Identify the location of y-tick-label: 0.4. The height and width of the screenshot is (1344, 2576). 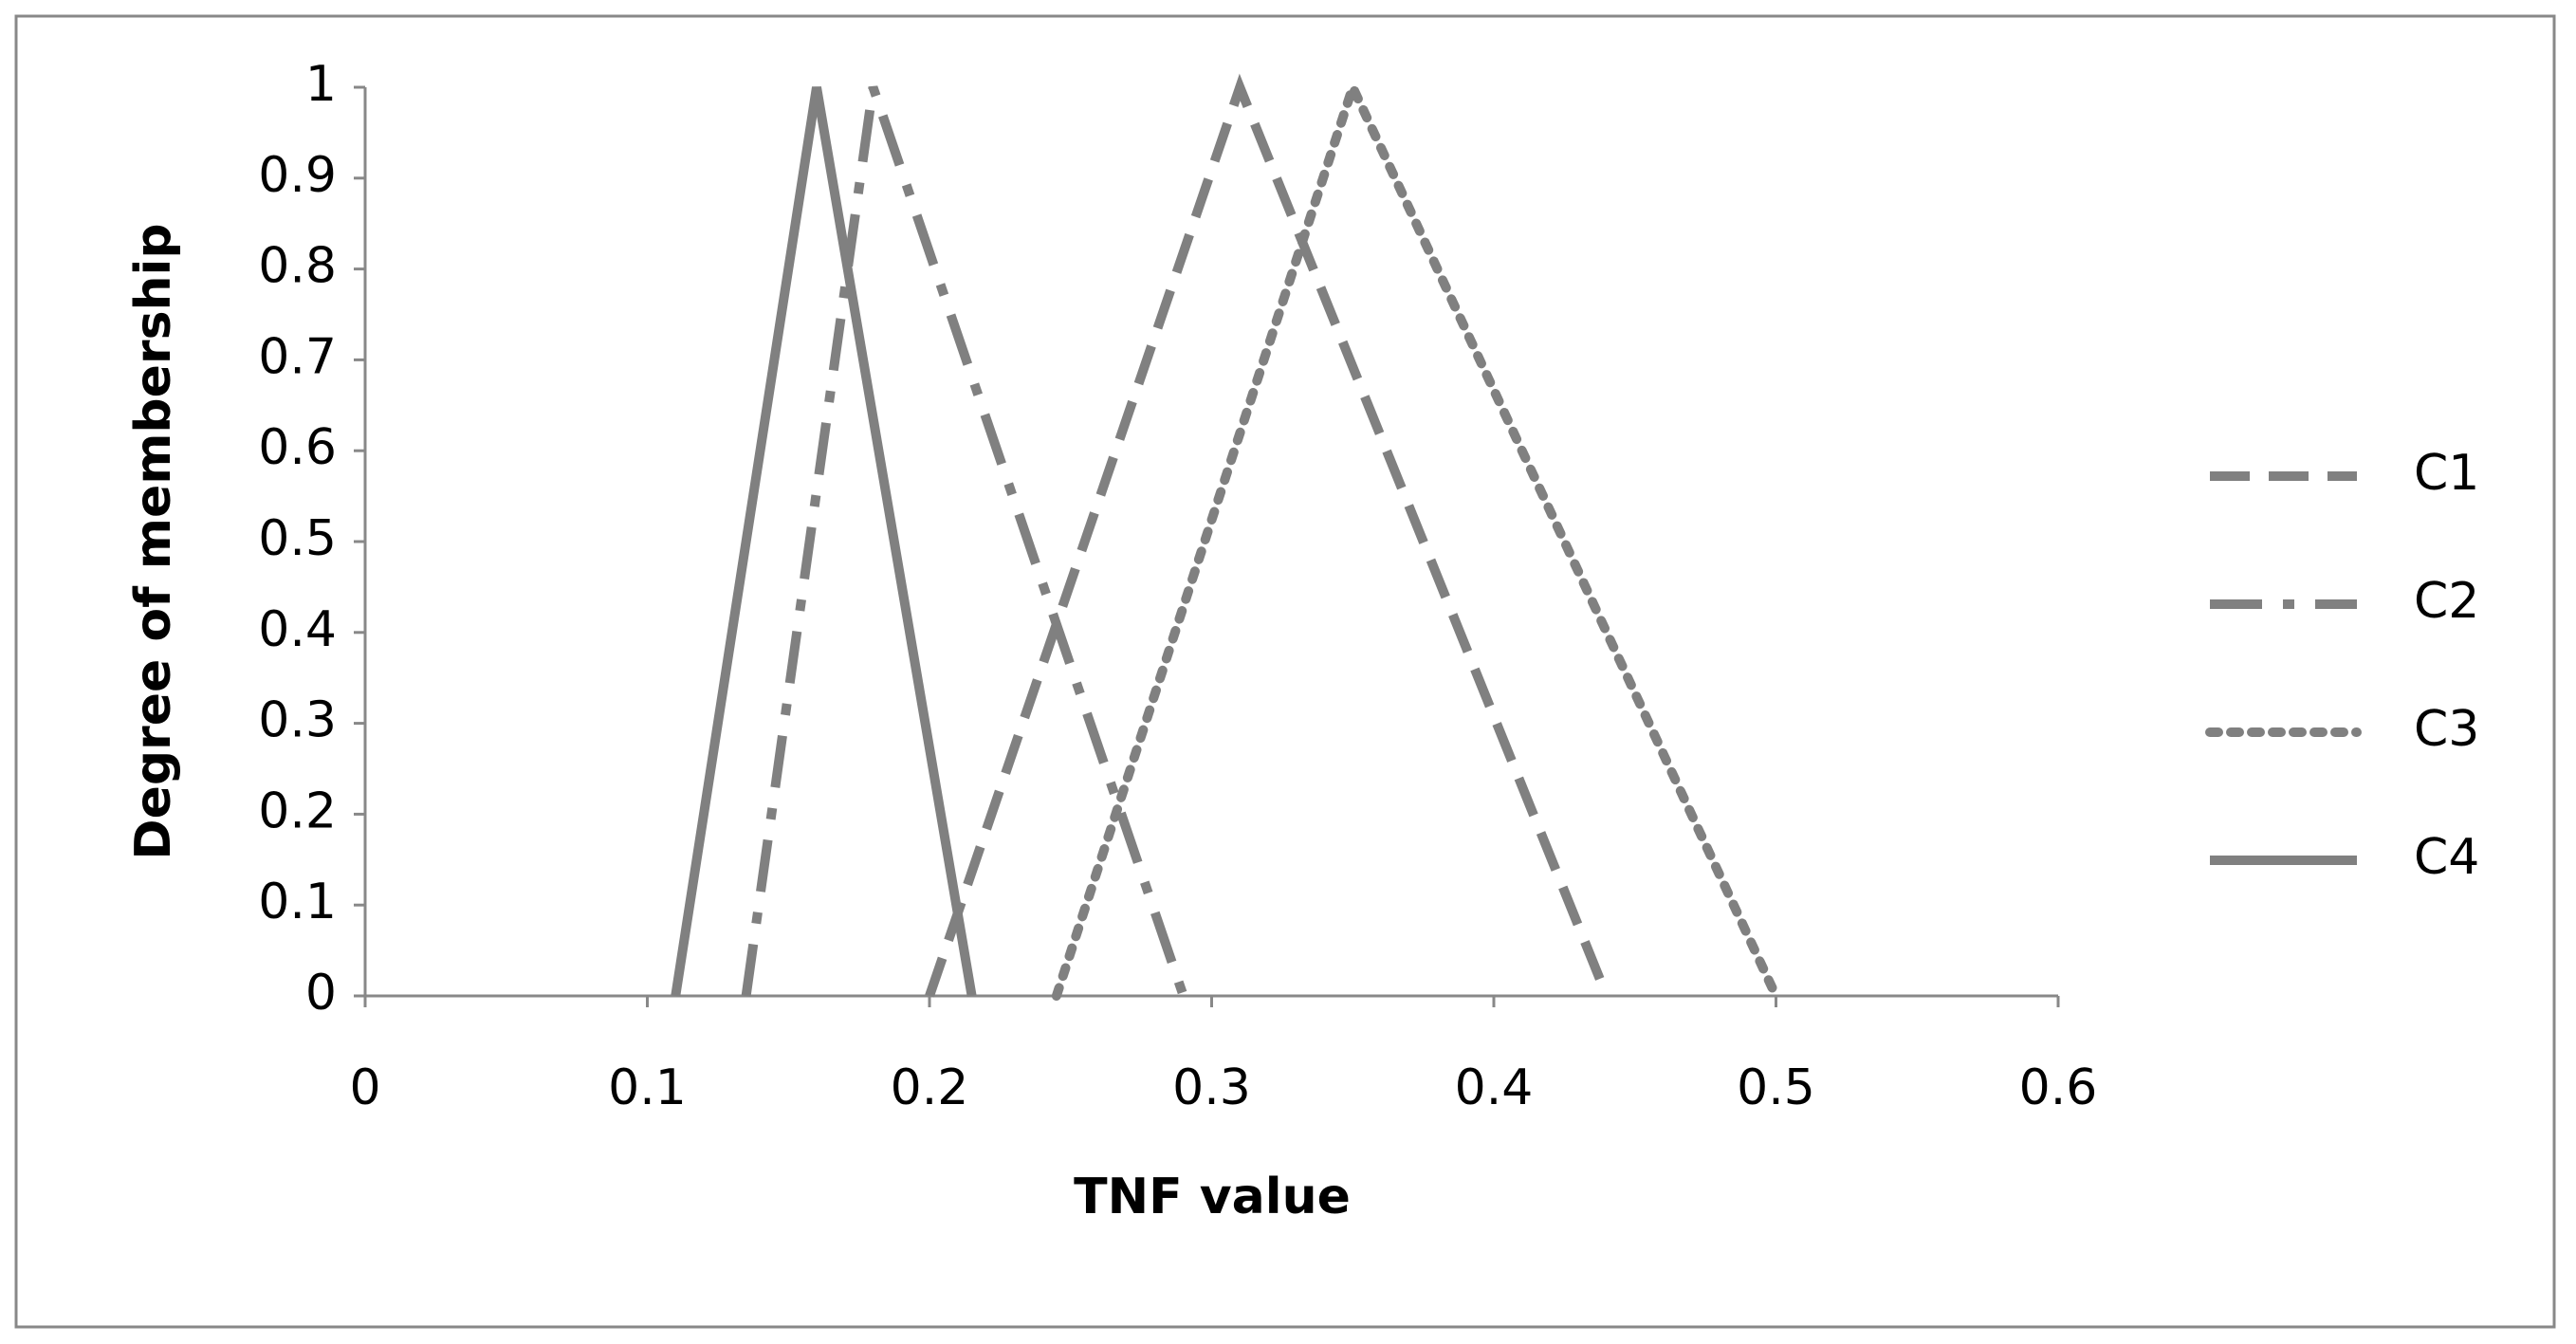
(297, 630).